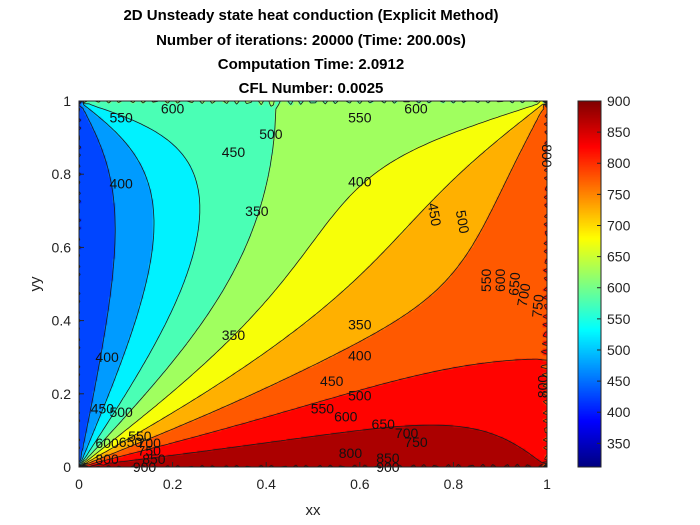 Image resolution: width=700 pixels, height=525 pixels. Describe the element at coordinates (619, 257) in the screenshot. I see `colorbar-tick-label: 650` at that location.